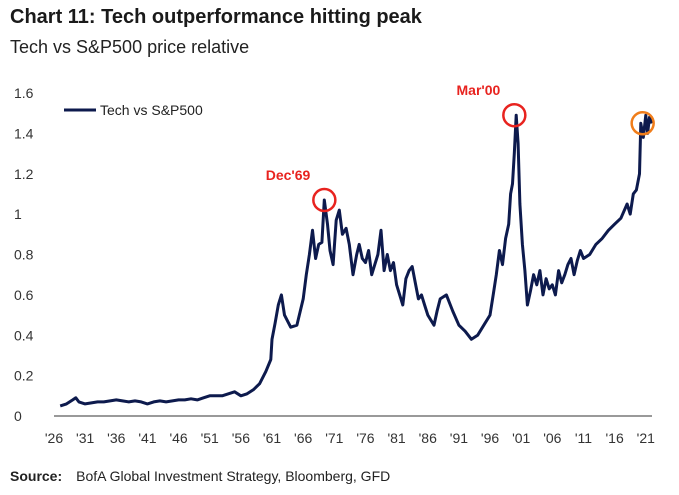 The image size is (679, 495). Describe the element at coordinates (521, 438) in the screenshot. I see `x-tick-label: '01` at that location.